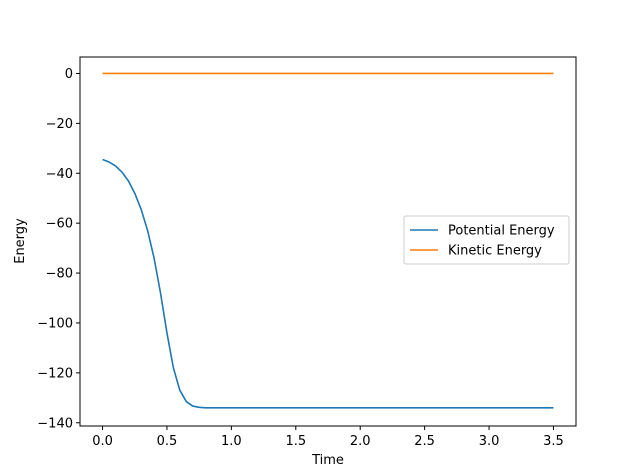 The image size is (640, 476). I want to click on y-tick-label: −60, so click(59, 224).